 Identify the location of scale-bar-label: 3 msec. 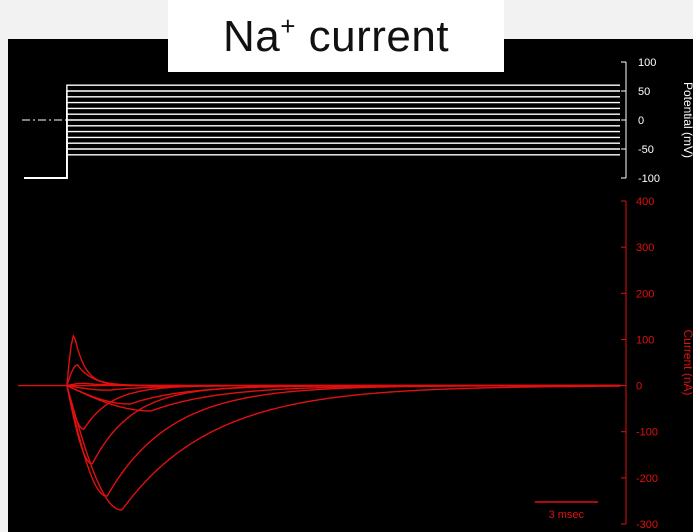
(567, 515).